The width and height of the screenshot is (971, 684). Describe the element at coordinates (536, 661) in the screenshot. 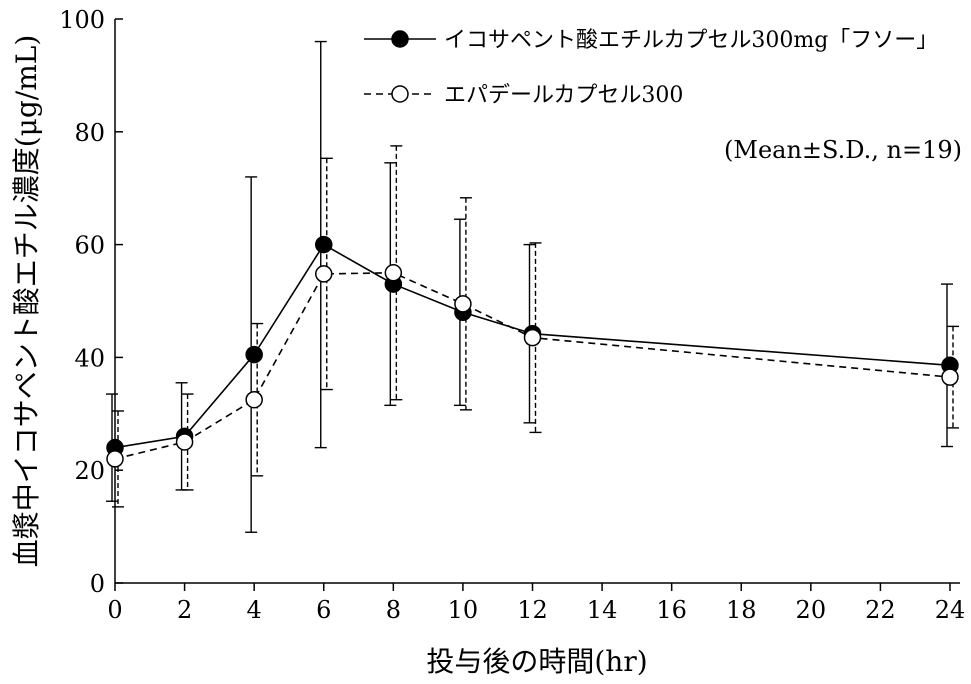

I see `x-axis-label: 投与後の時間(hr)` at that location.